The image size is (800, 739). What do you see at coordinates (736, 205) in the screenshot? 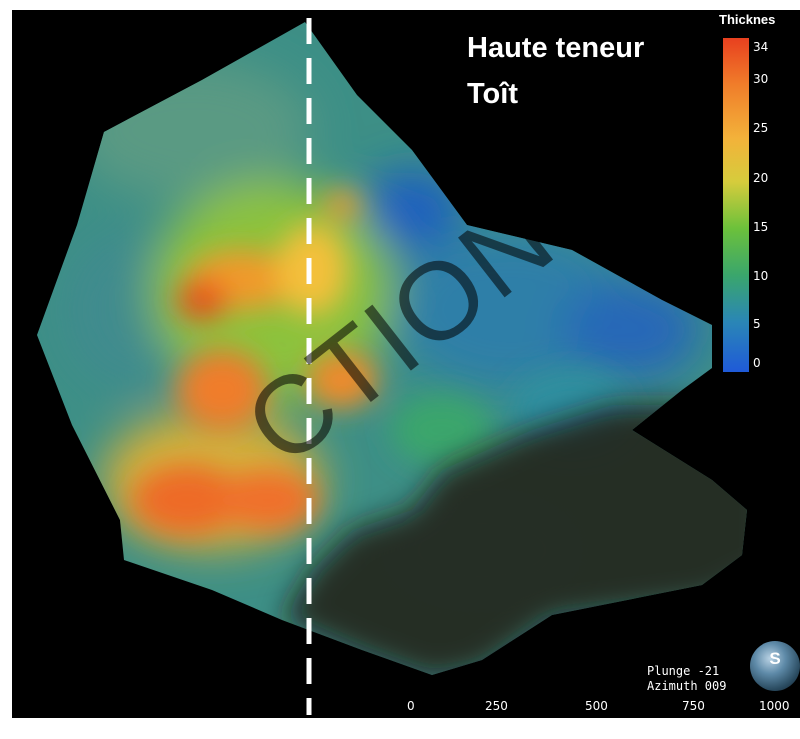
I see `legend-color-bar` at bounding box center [736, 205].